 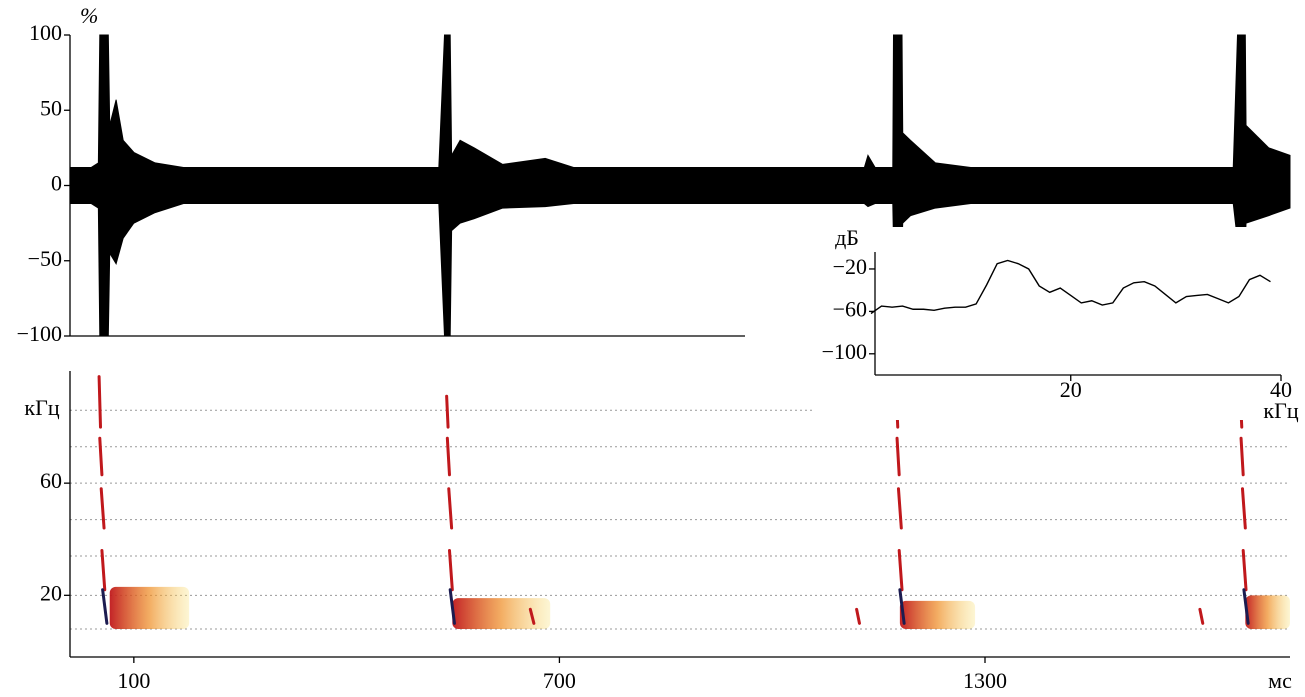 What do you see at coordinates (89, 15) in the screenshot?
I see `y-axis-label: %` at bounding box center [89, 15].